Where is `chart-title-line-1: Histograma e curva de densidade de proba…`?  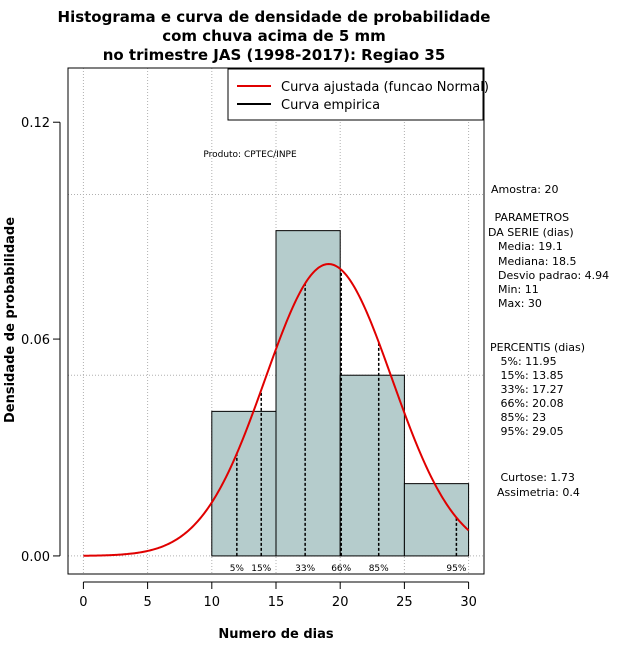 chart-title-line-1: Histograma e curva de densidade de proba… is located at coordinates (274, 17).